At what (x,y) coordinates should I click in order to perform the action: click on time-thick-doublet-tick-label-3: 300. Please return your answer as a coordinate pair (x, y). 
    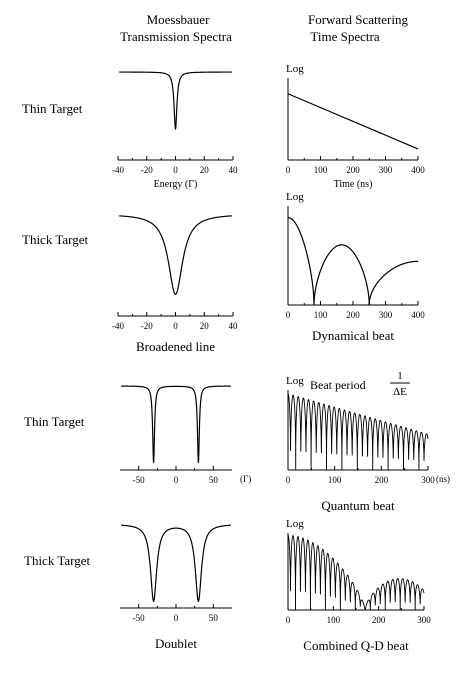
    Looking at the image, I should click on (424, 620).